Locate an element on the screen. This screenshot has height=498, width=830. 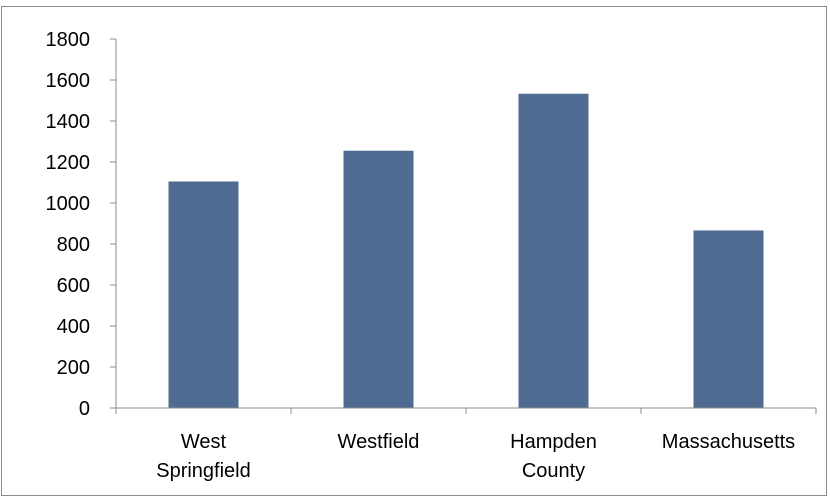
y-tick-label: 1000 is located at coordinates (68, 204).